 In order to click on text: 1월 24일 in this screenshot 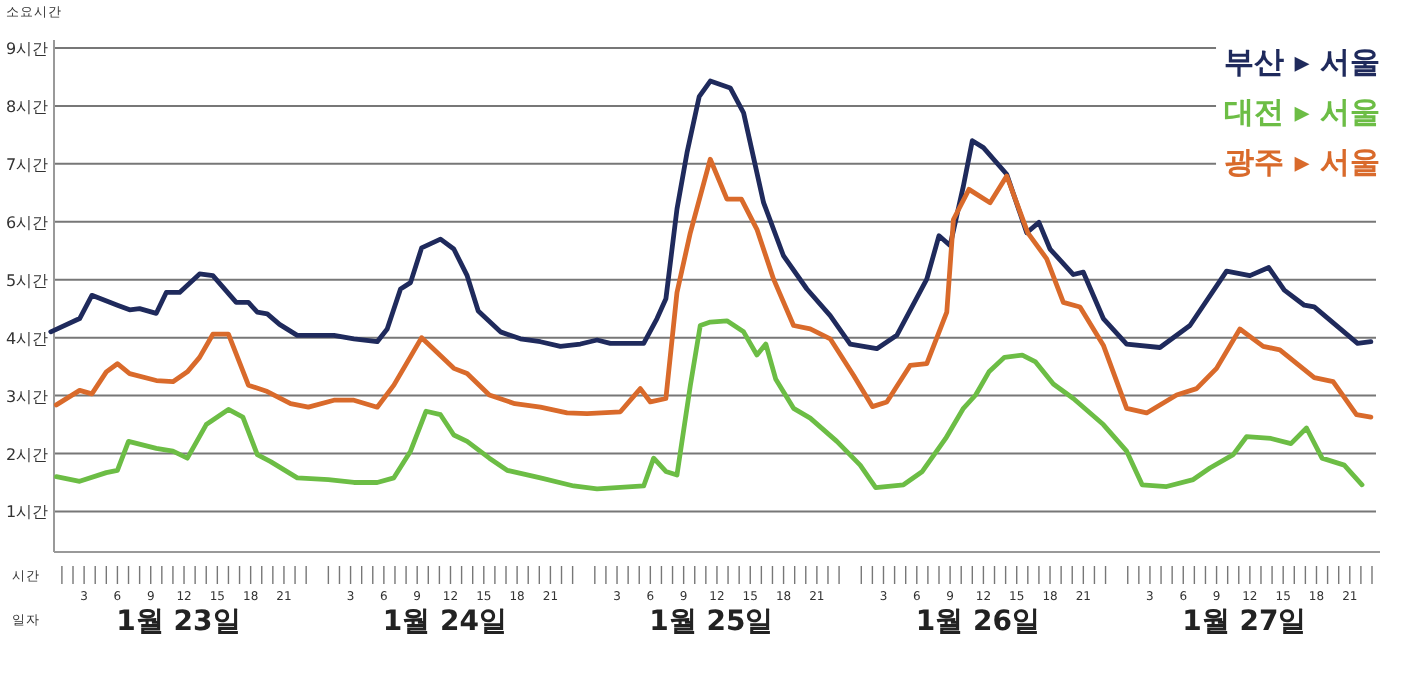, I will do `click(445, 622)`.